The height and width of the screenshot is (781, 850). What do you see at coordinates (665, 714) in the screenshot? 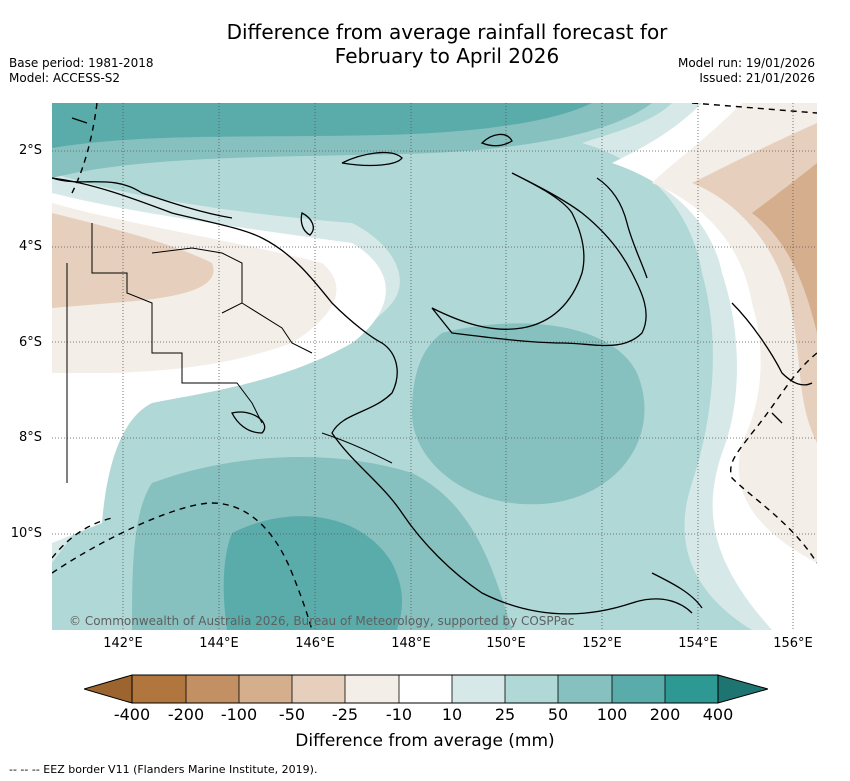
I see `colorbar-tick-200: 200` at bounding box center [665, 714].